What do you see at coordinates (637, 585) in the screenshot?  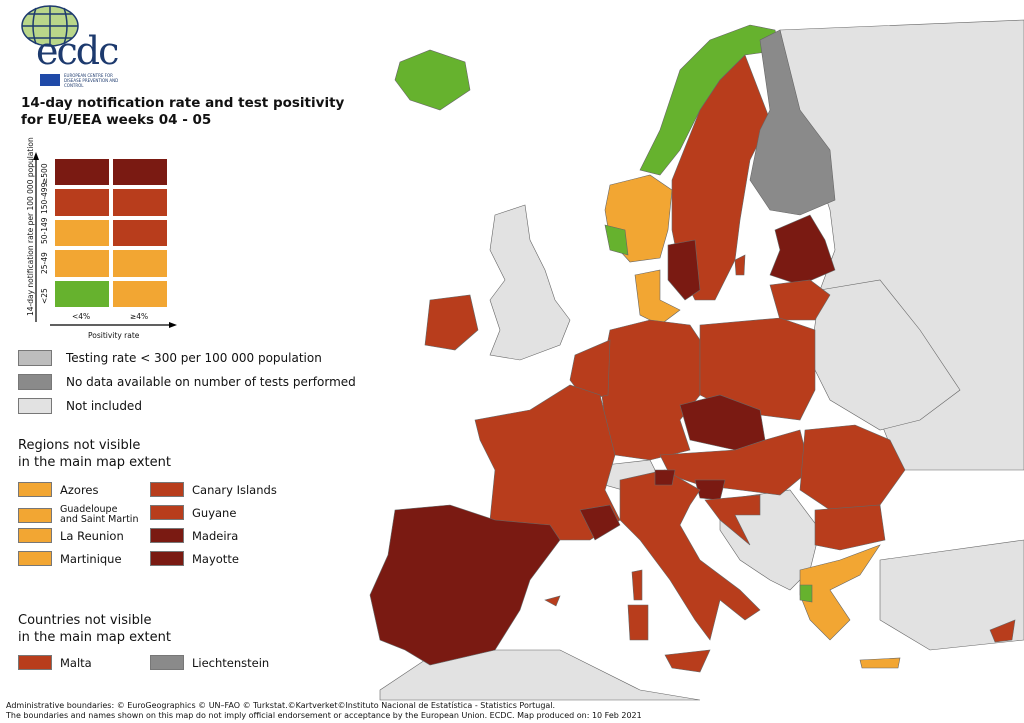 I see `island-corsica` at bounding box center [637, 585].